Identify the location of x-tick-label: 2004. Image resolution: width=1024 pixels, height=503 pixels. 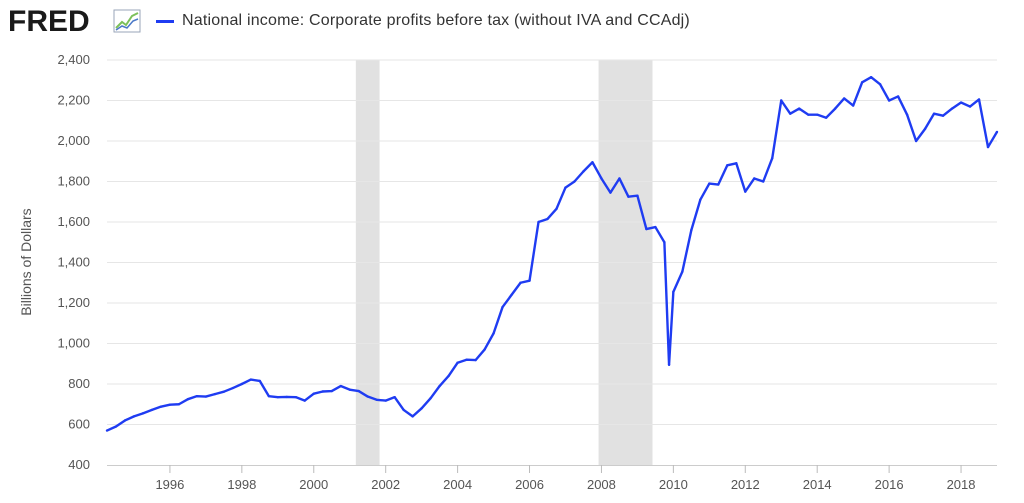
(457, 484).